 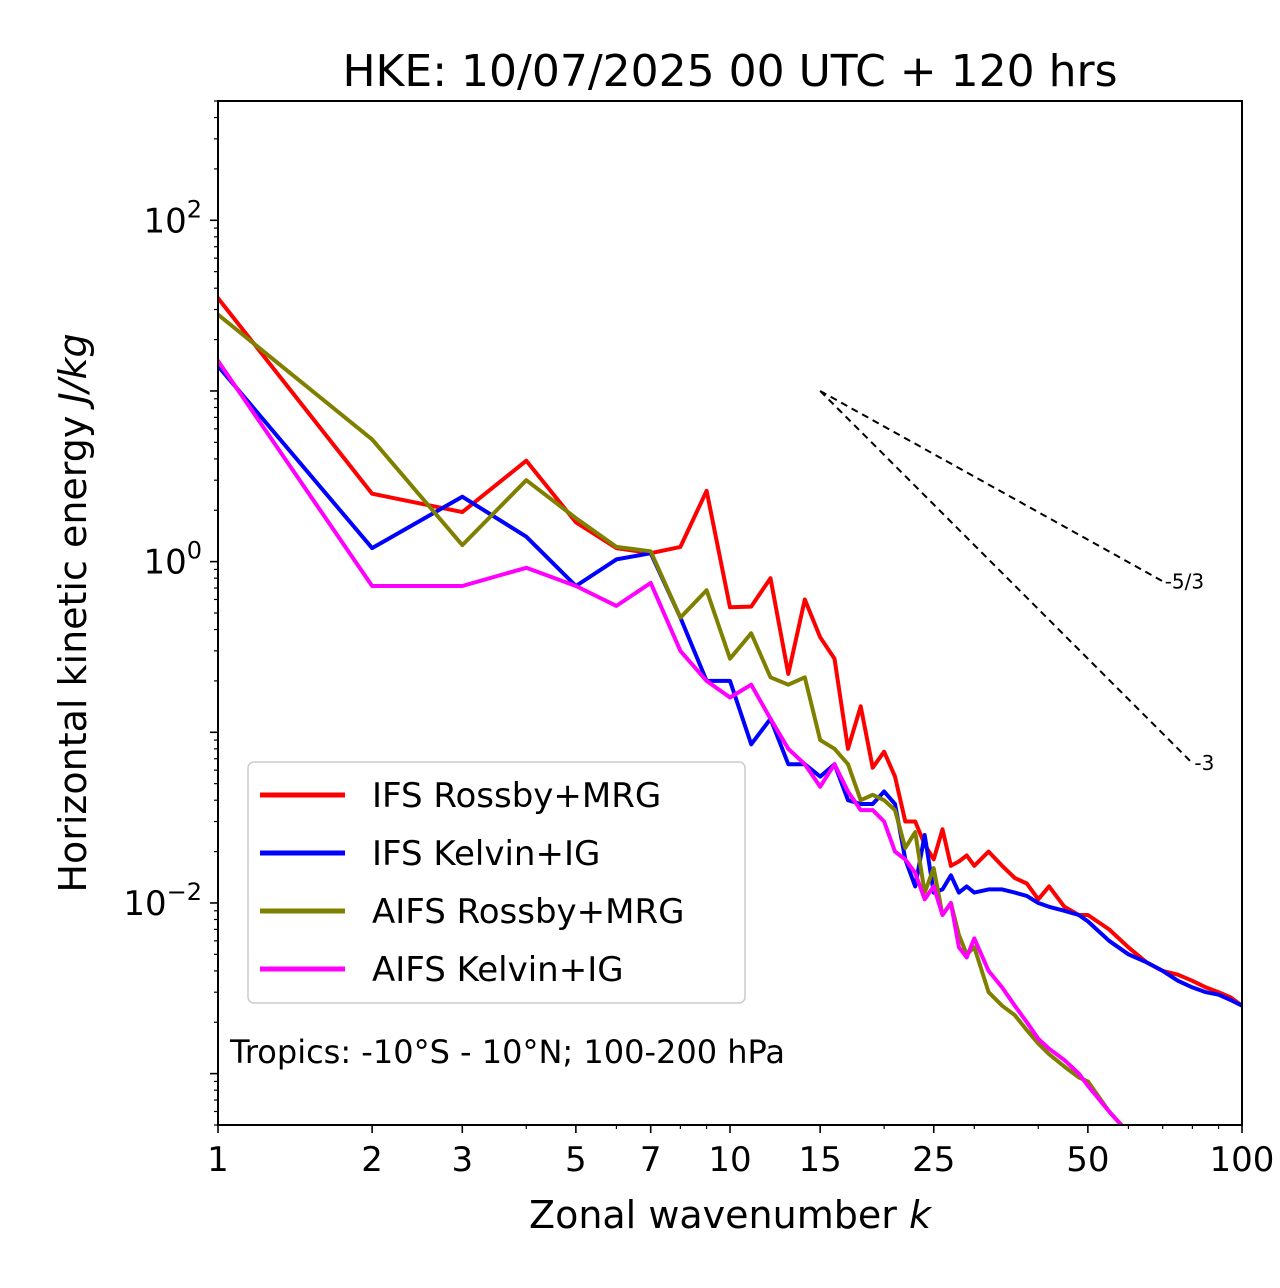 I want to click on x-tick-label: 100, so click(x=1242, y=1160).